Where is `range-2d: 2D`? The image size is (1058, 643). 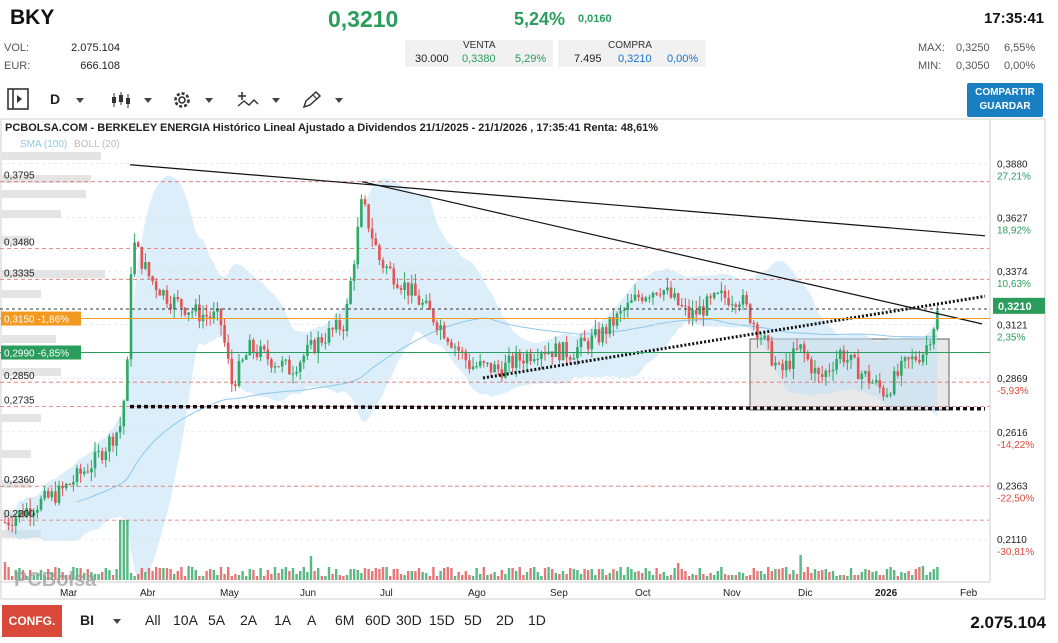 range-2d: 2D is located at coordinates (505, 620).